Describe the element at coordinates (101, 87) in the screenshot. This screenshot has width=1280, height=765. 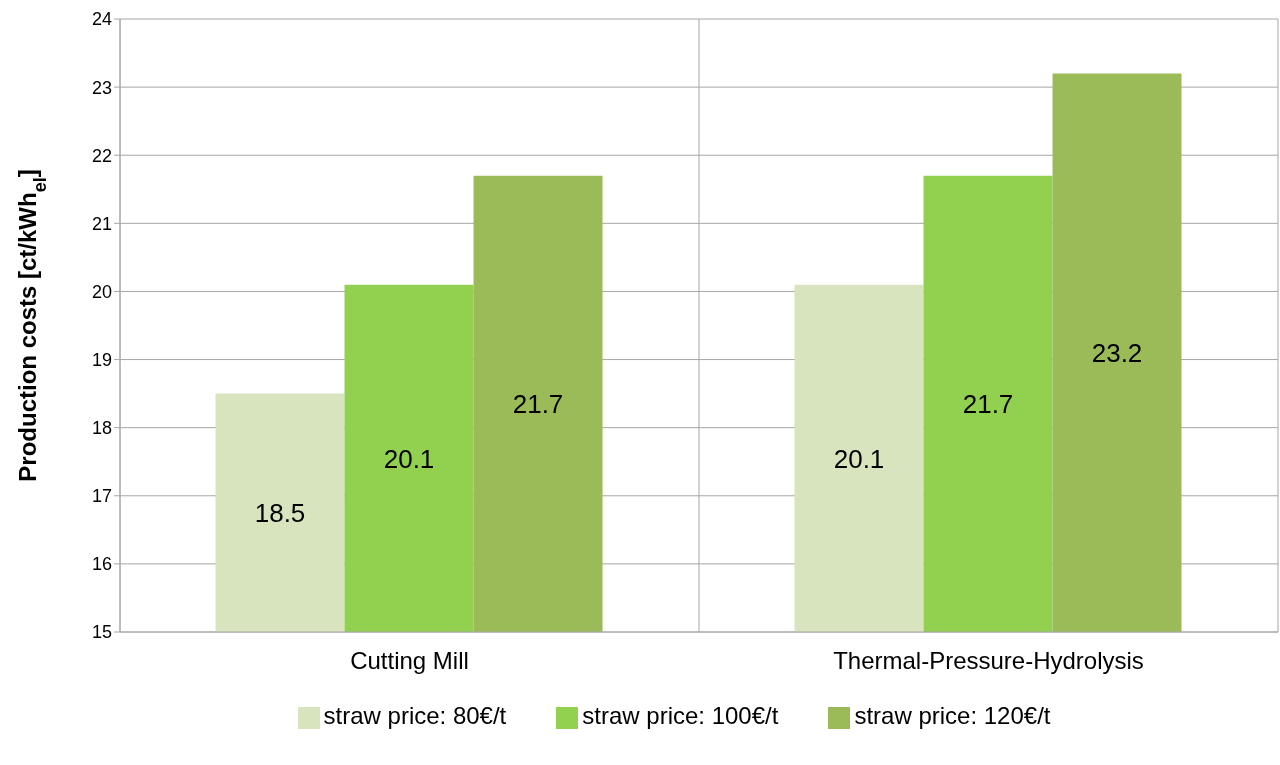
I see `y-tick-label: 23` at that location.